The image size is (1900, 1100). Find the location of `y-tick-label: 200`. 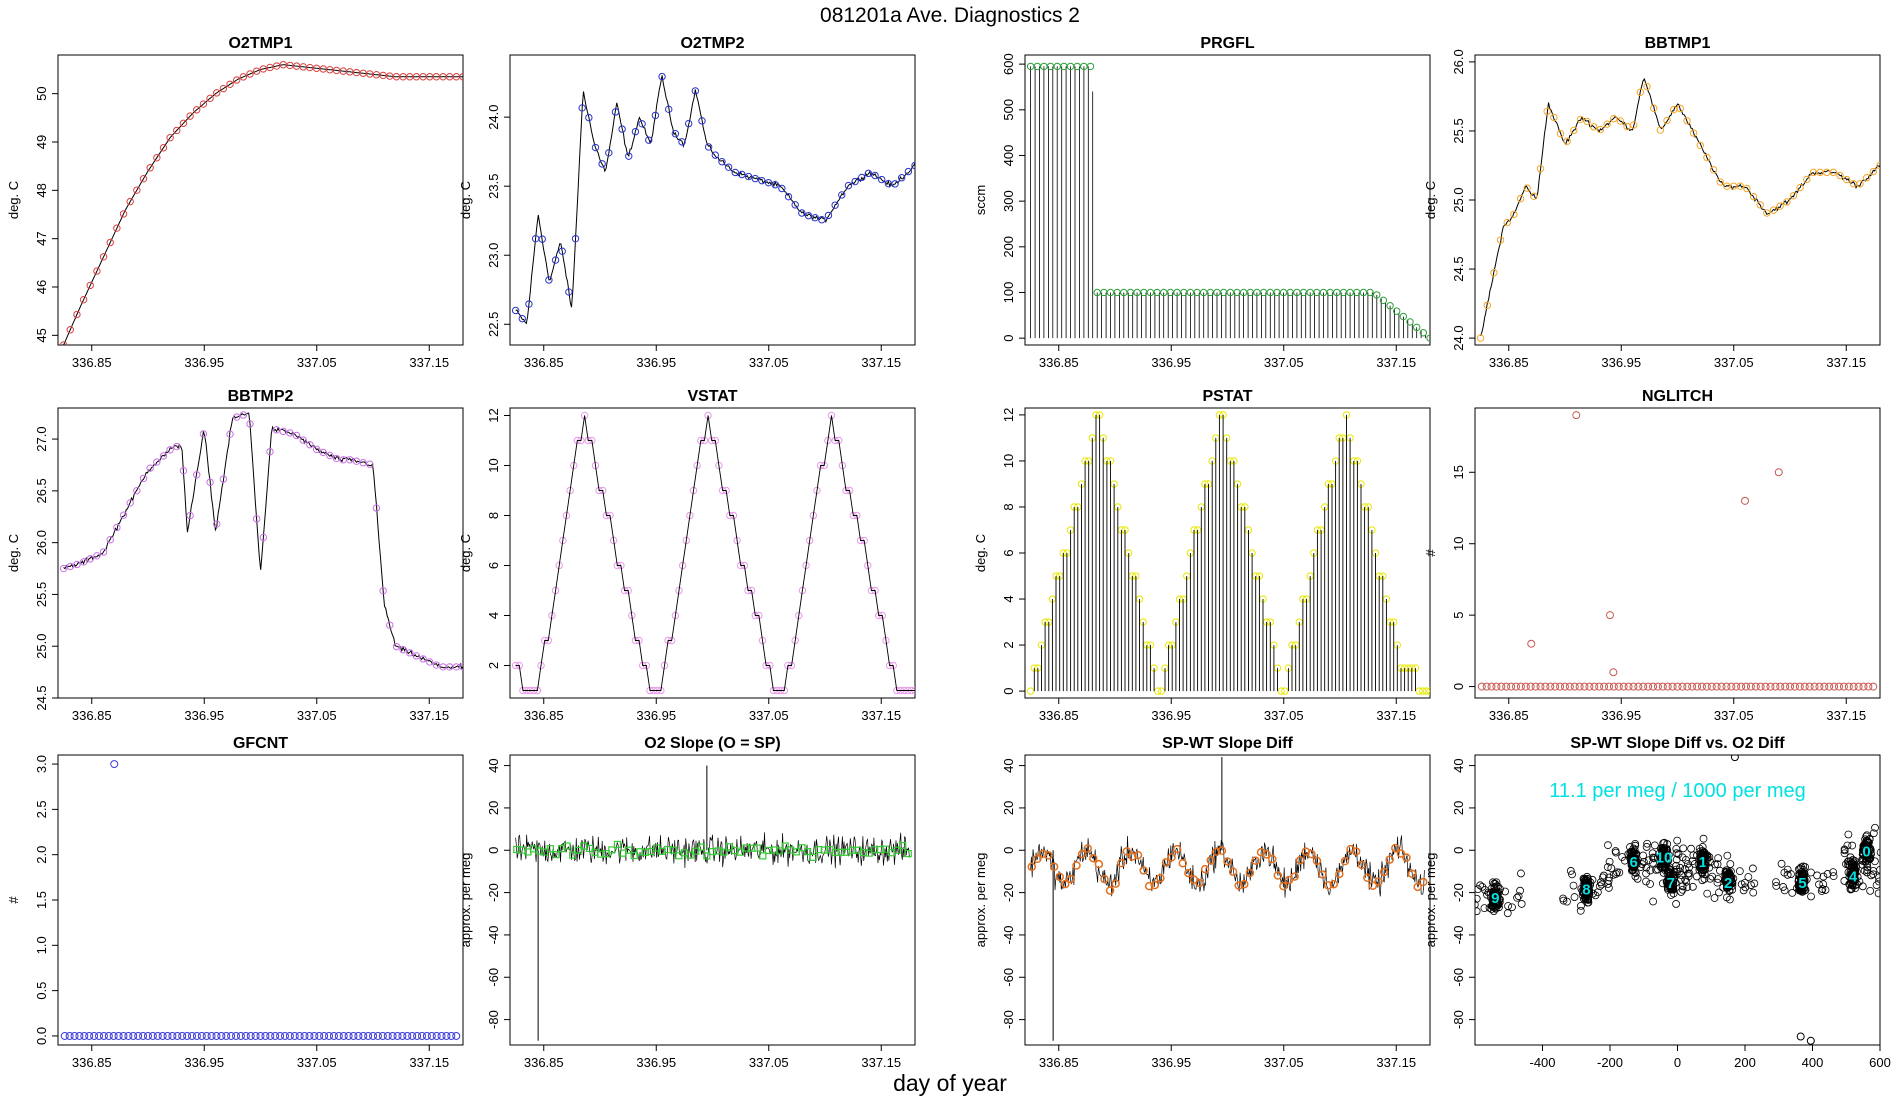

y-tick-label: 200 is located at coordinates (1008, 247).